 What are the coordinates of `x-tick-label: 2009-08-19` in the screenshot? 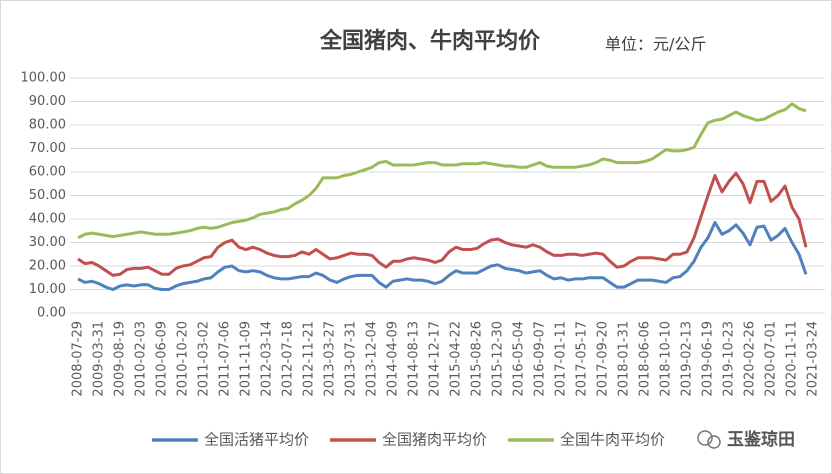 It's located at (120, 359).